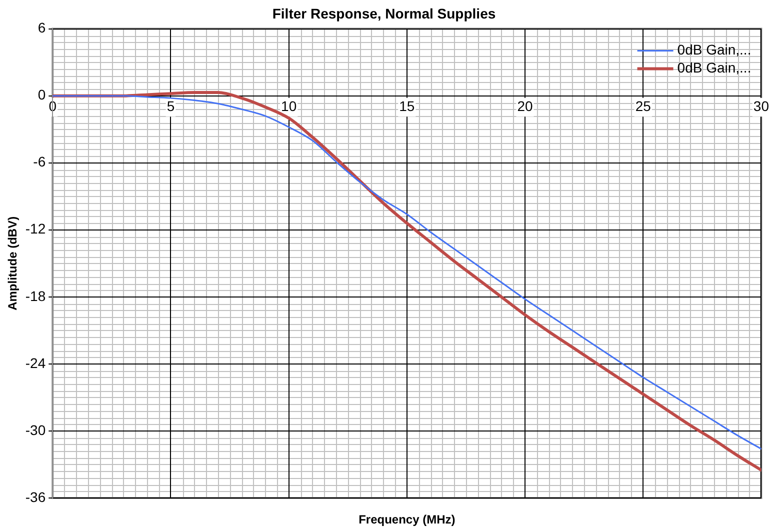 This screenshot has width=772, height=528. Describe the element at coordinates (289, 106) in the screenshot. I see `x-tick-label: 10` at that location.